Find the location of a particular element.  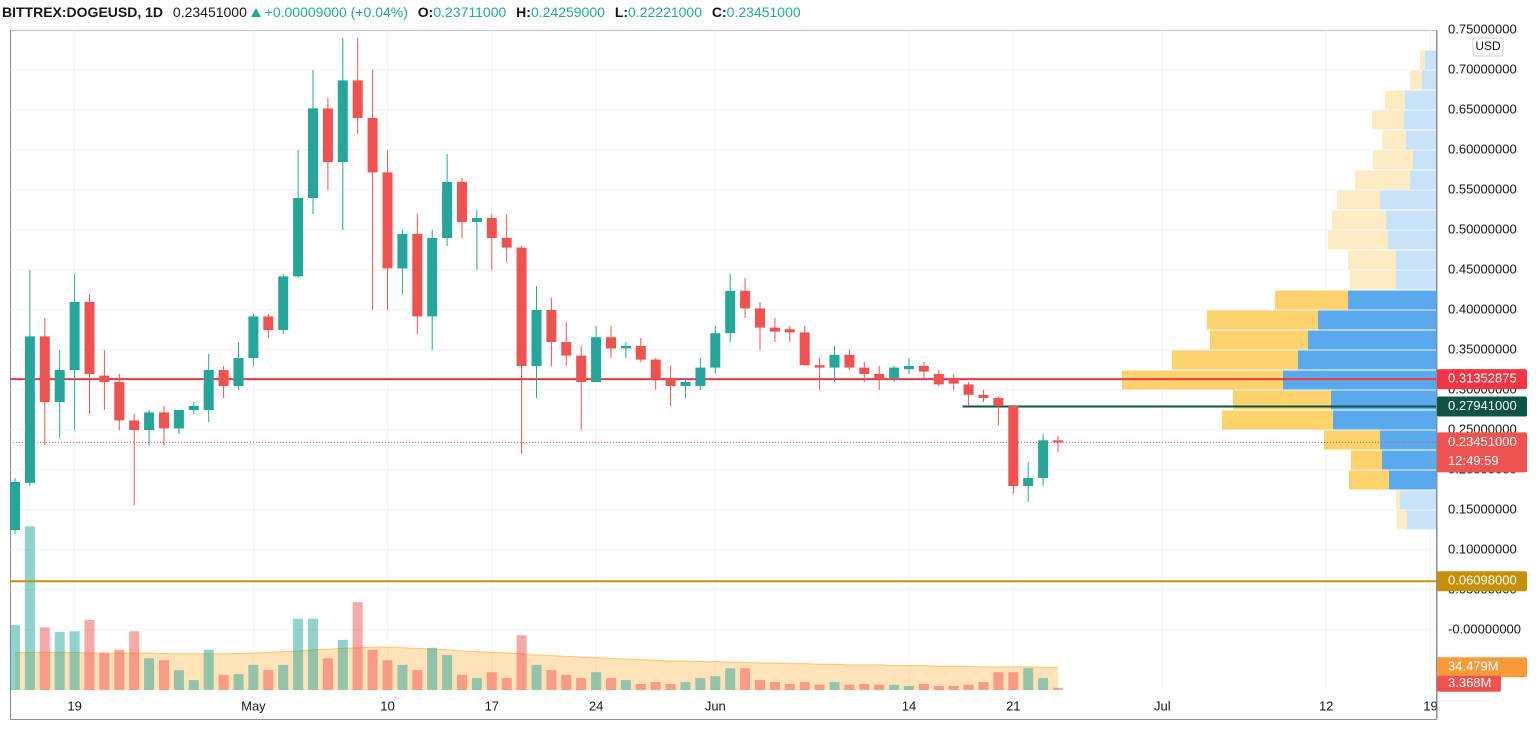

currency-box is located at coordinates (1488, 47).